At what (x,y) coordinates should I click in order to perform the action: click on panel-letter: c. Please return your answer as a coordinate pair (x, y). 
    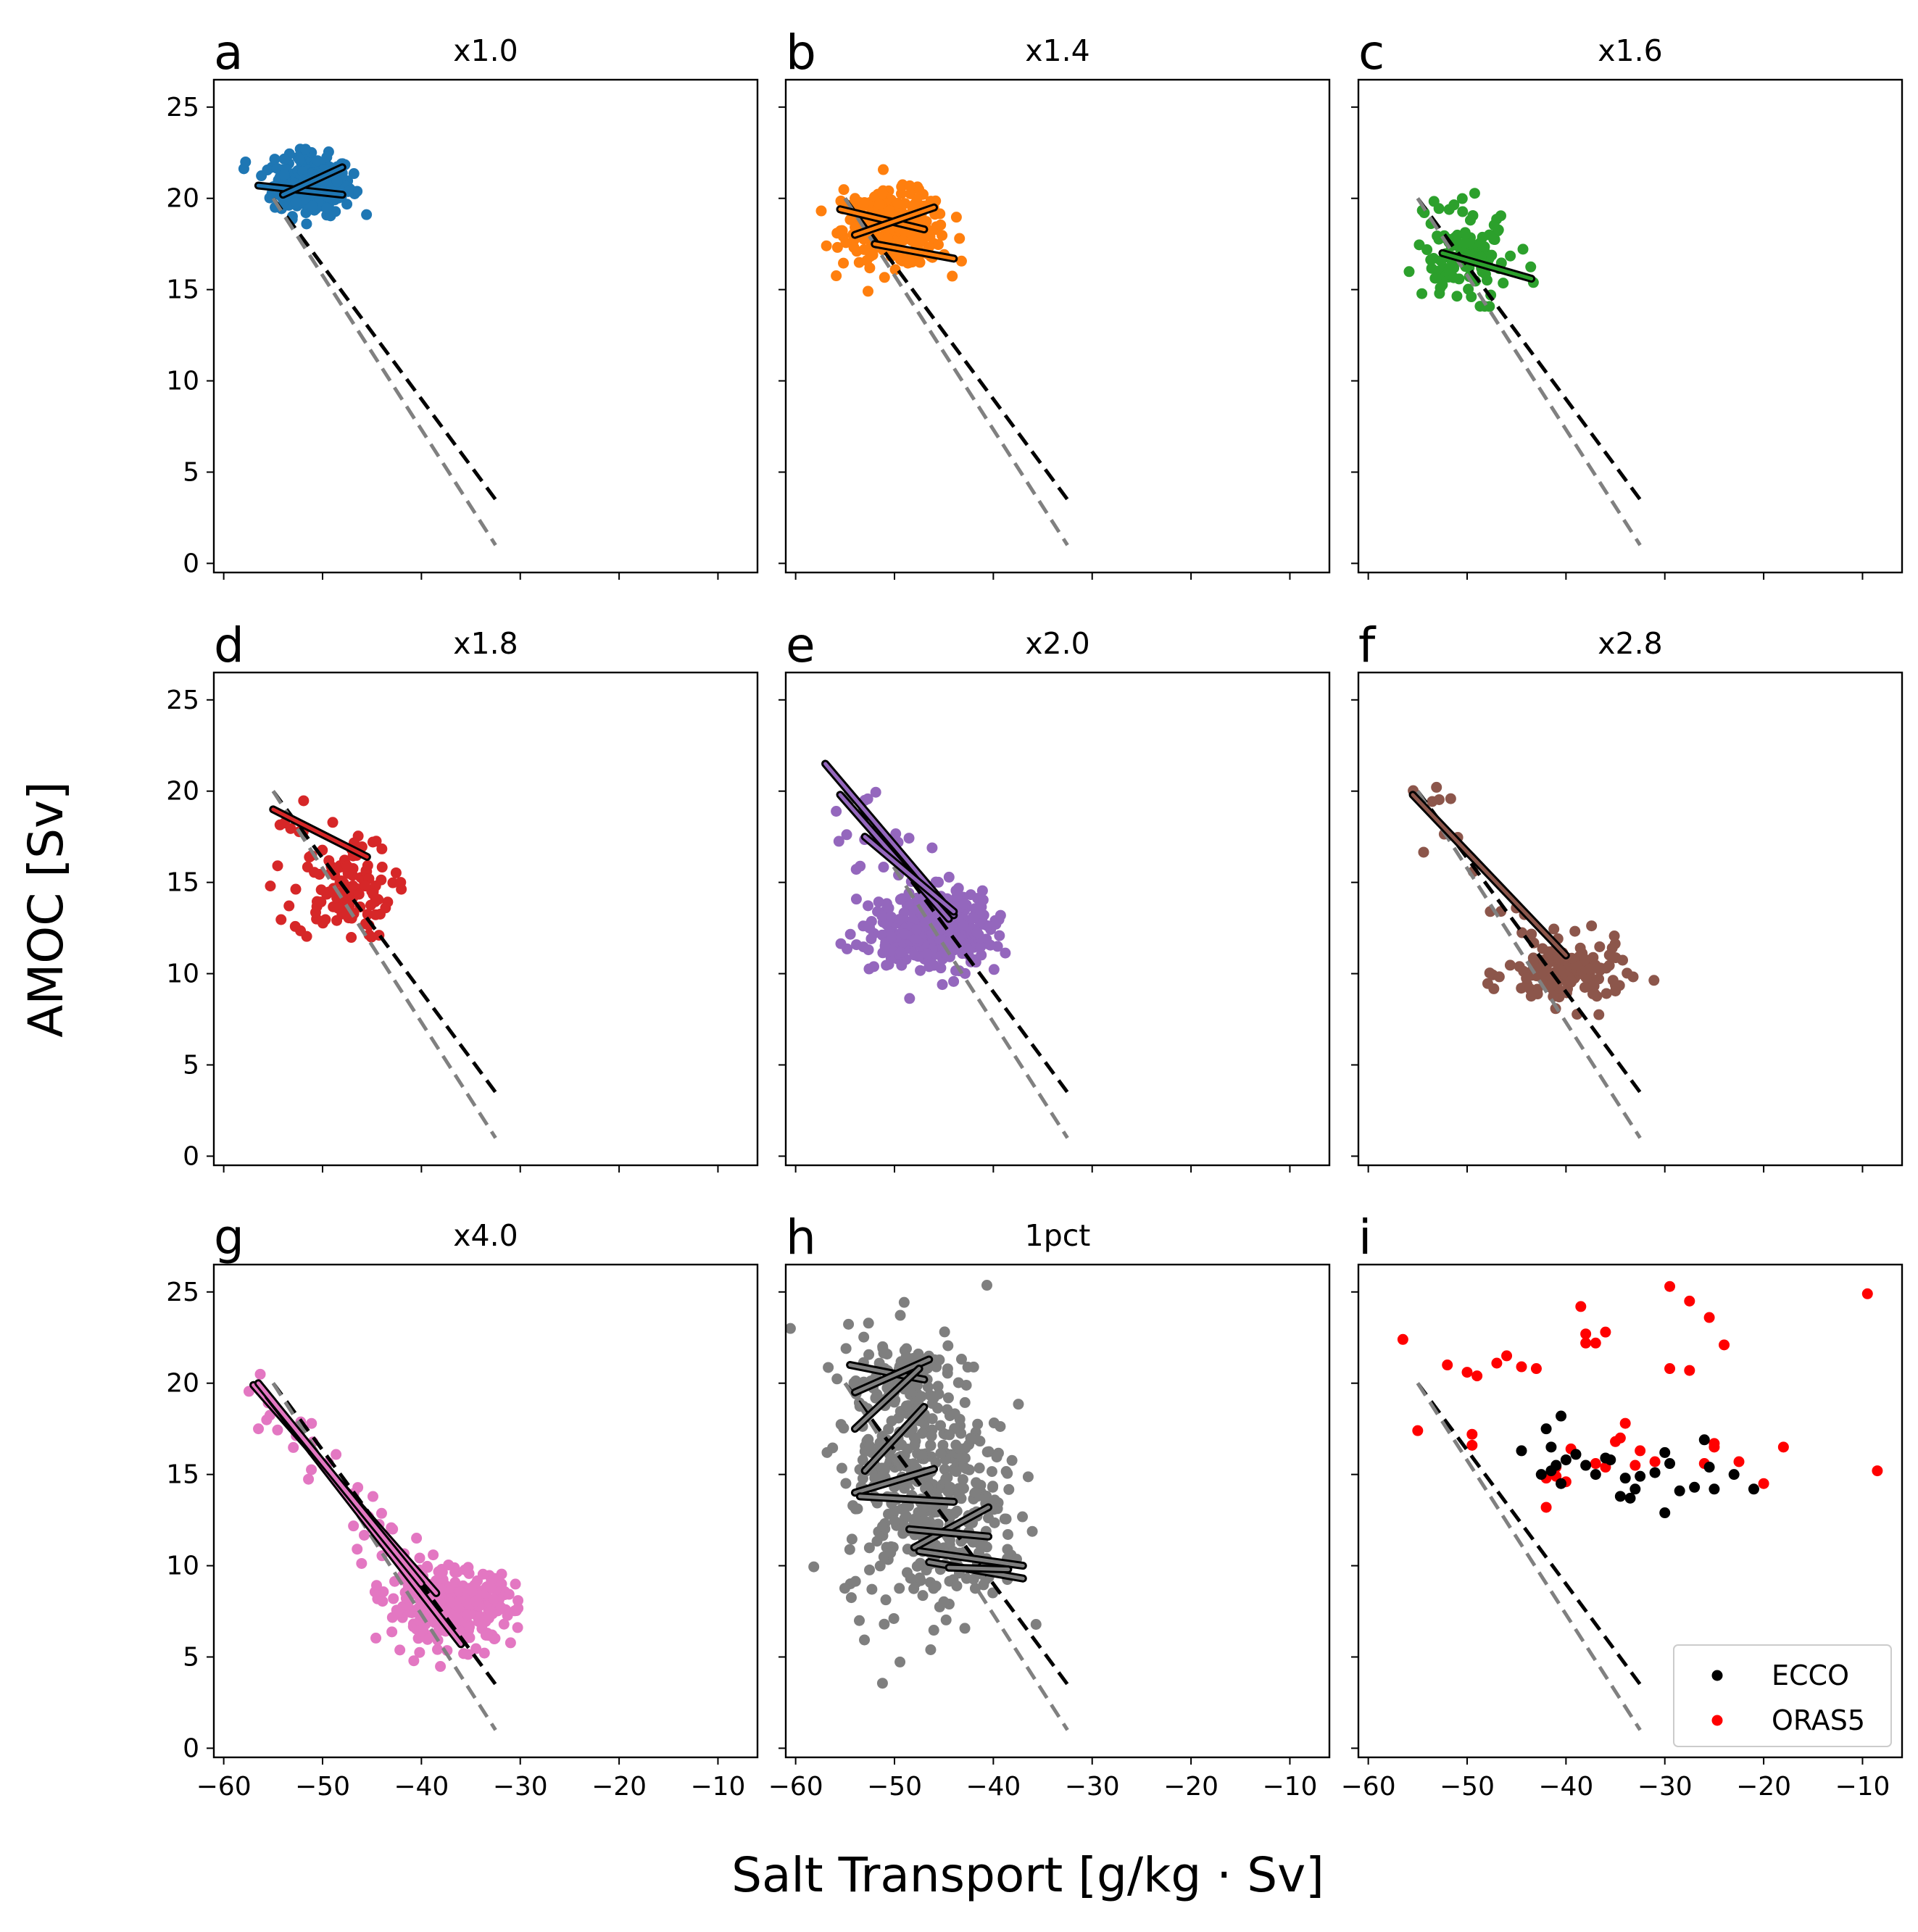
    Looking at the image, I should click on (1371, 53).